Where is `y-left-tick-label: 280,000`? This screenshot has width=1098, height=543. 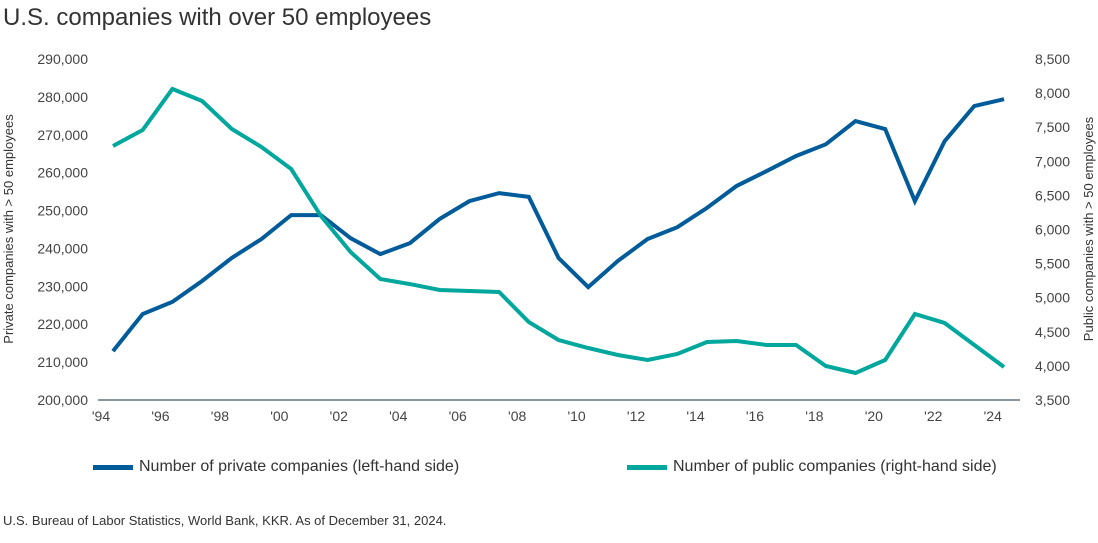
y-left-tick-label: 280,000 is located at coordinates (62, 97).